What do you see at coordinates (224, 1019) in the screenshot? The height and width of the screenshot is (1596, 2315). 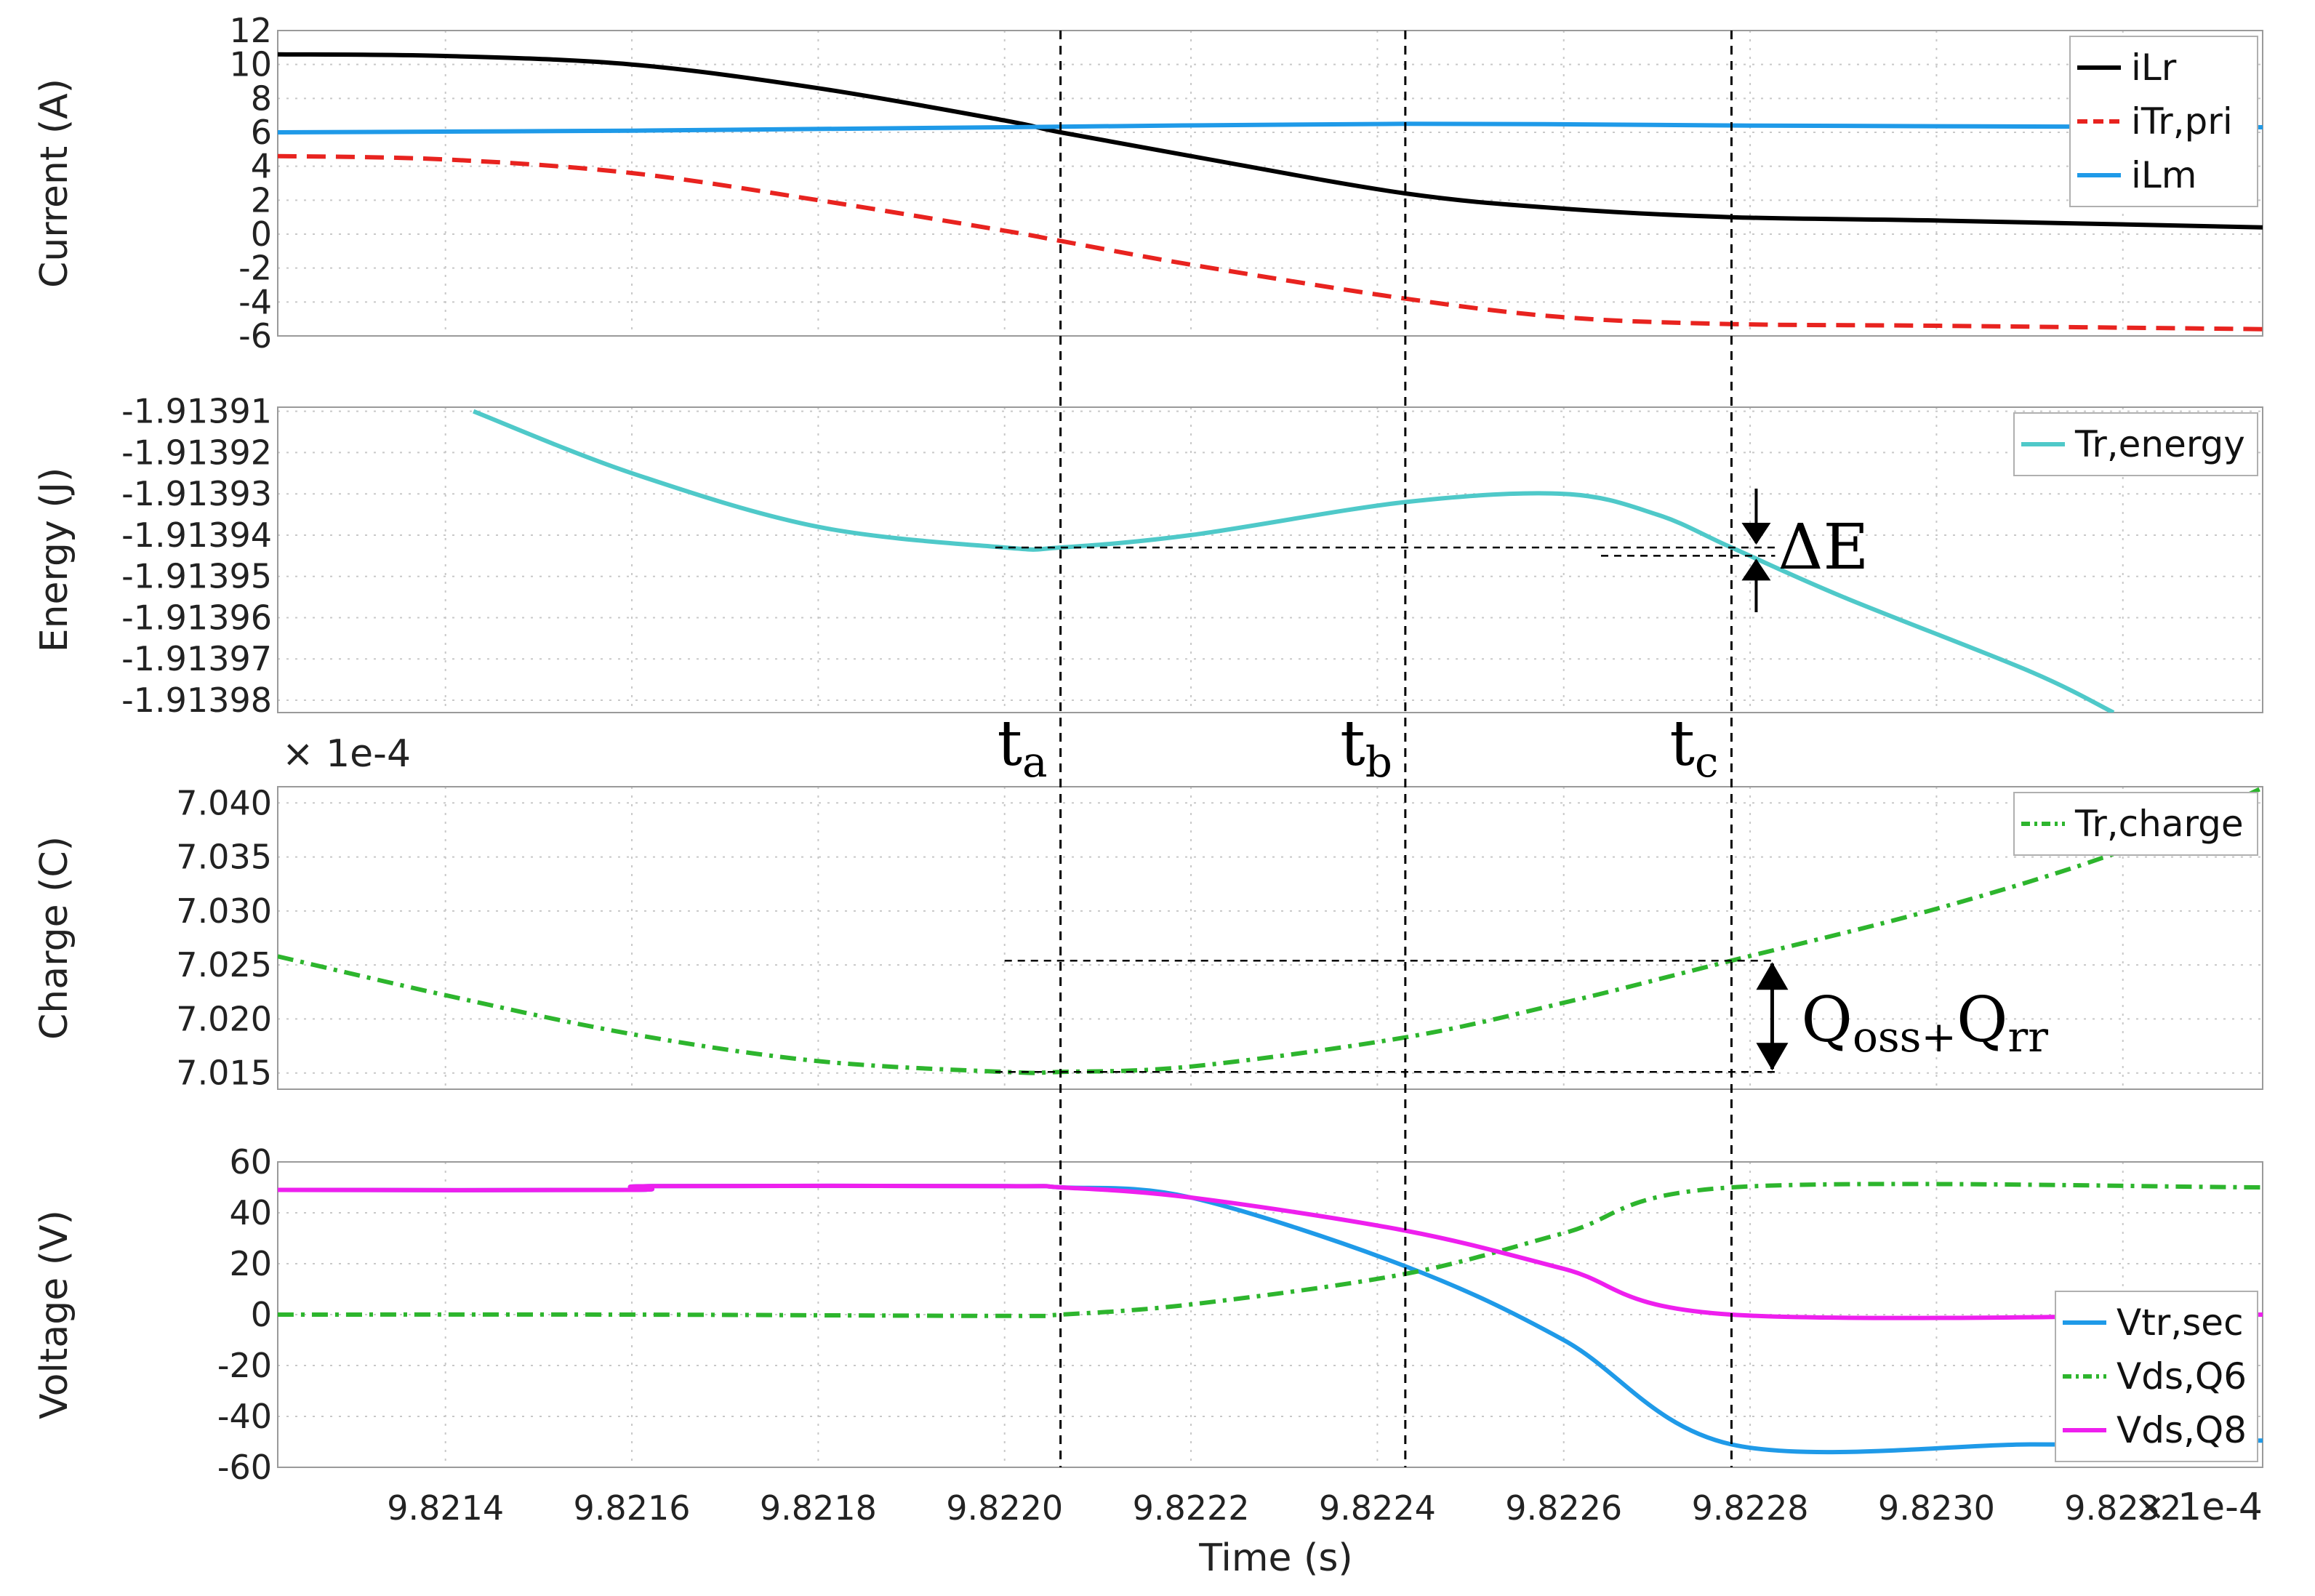 I see `y-tick-label: 7.020` at bounding box center [224, 1019].